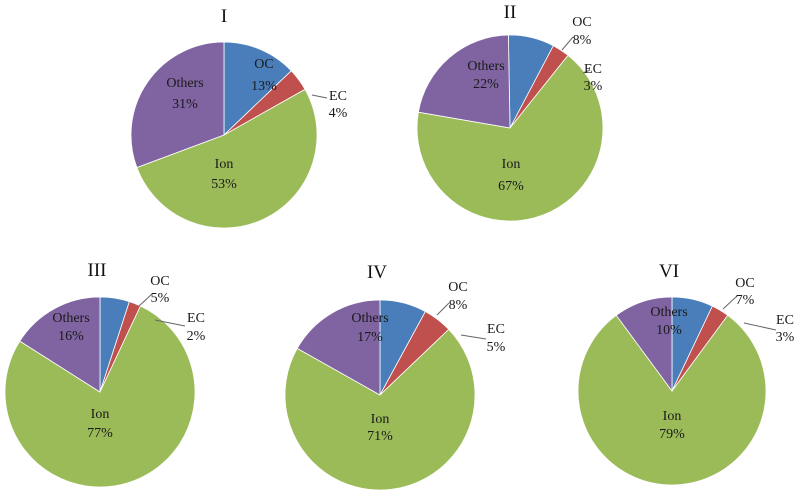 The width and height of the screenshot is (800, 490). I want to click on pie-title: II, so click(510, 12).